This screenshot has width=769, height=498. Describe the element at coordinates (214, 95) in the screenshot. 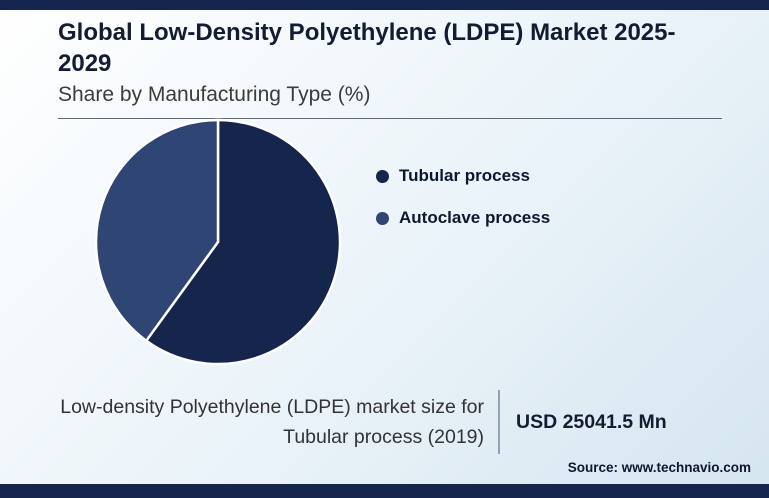

I see `chart-subtitle: Share by Manufacturing Type (%)` at that location.